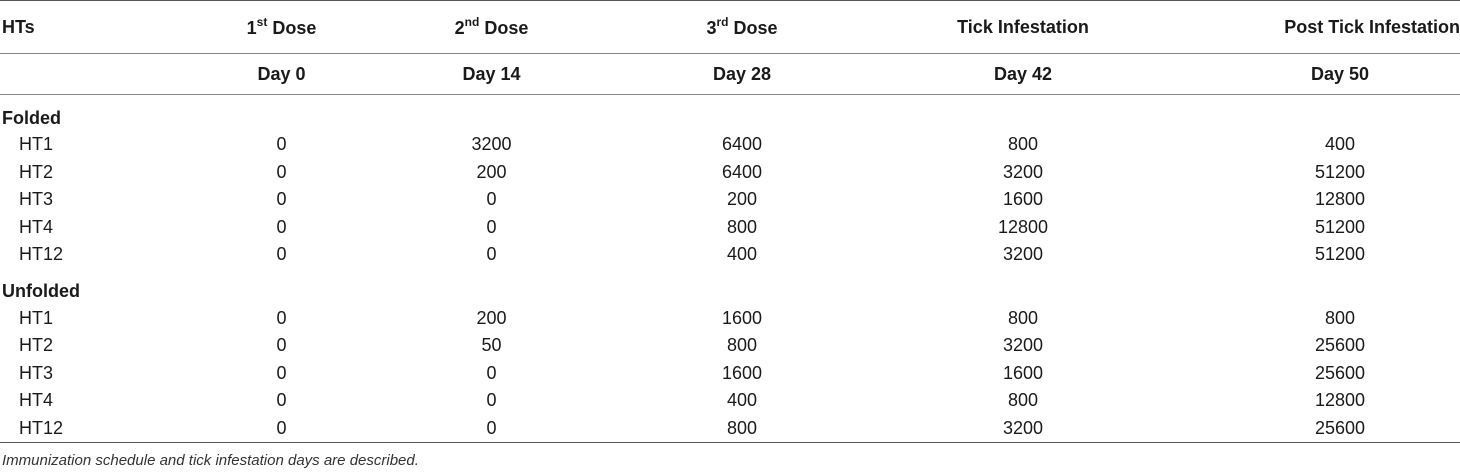 The width and height of the screenshot is (1460, 475). What do you see at coordinates (742, 74) in the screenshot?
I see `header-day-28: Day 28` at bounding box center [742, 74].